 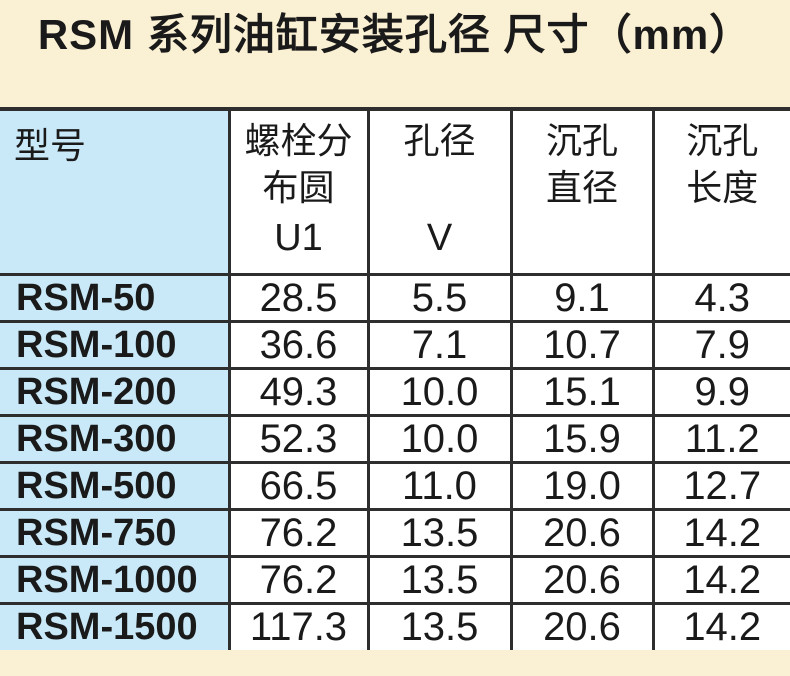 I want to click on table-row: RSM-50 28.5 5.5 9.1 4.3, so click(x=395, y=297).